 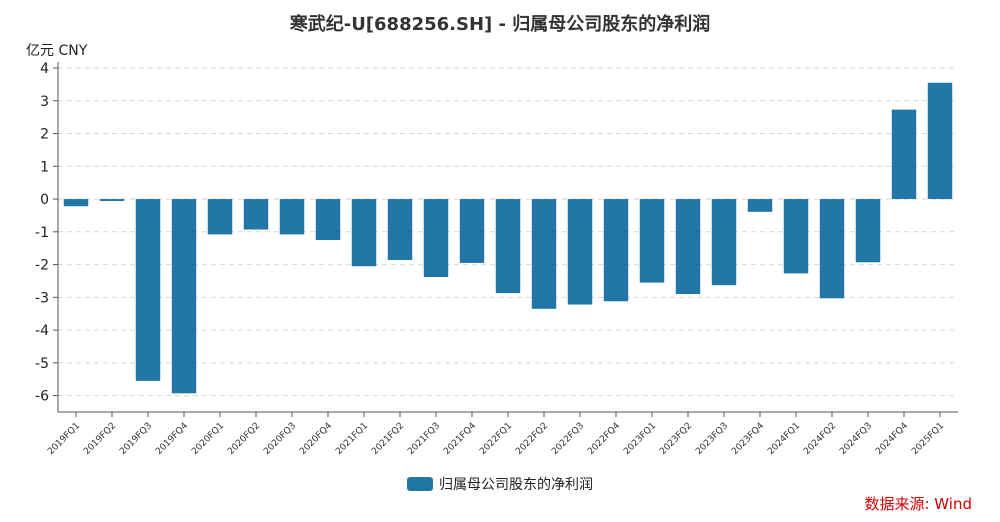 I want to click on x-tick-label: 2020FQ4, so click(x=316, y=439).